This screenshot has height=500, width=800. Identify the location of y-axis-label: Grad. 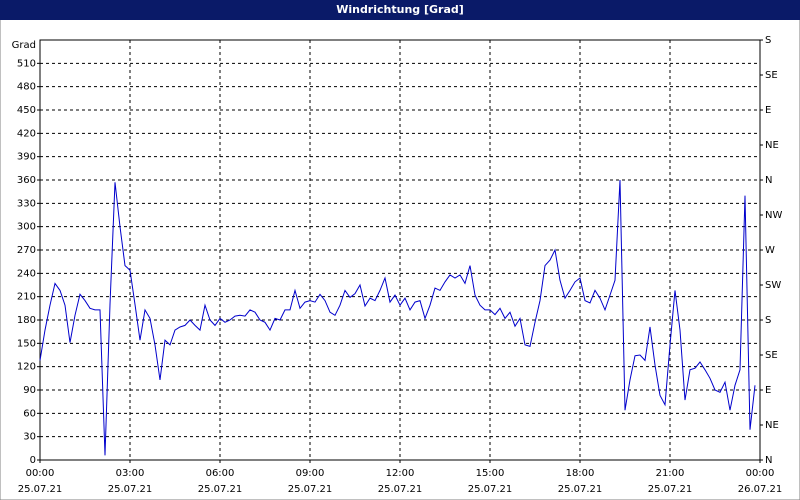
(24, 45).